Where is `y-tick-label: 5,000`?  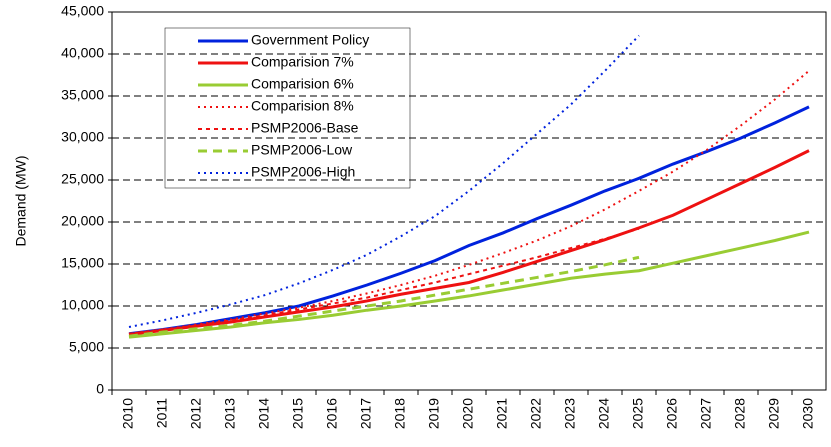 y-tick-label: 5,000 is located at coordinates (86, 347).